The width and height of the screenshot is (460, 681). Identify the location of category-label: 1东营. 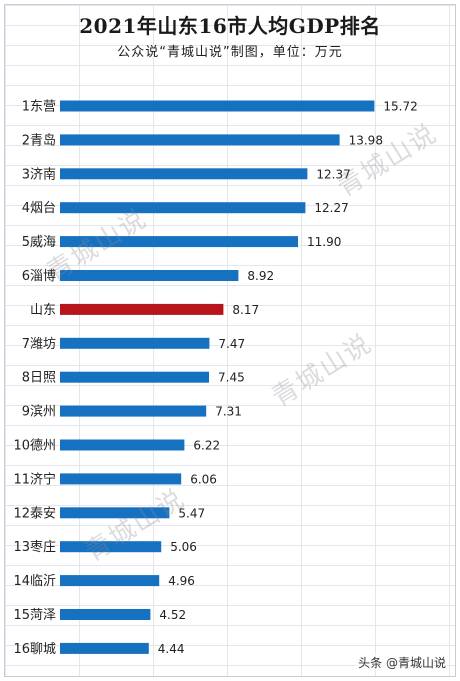
(39, 107).